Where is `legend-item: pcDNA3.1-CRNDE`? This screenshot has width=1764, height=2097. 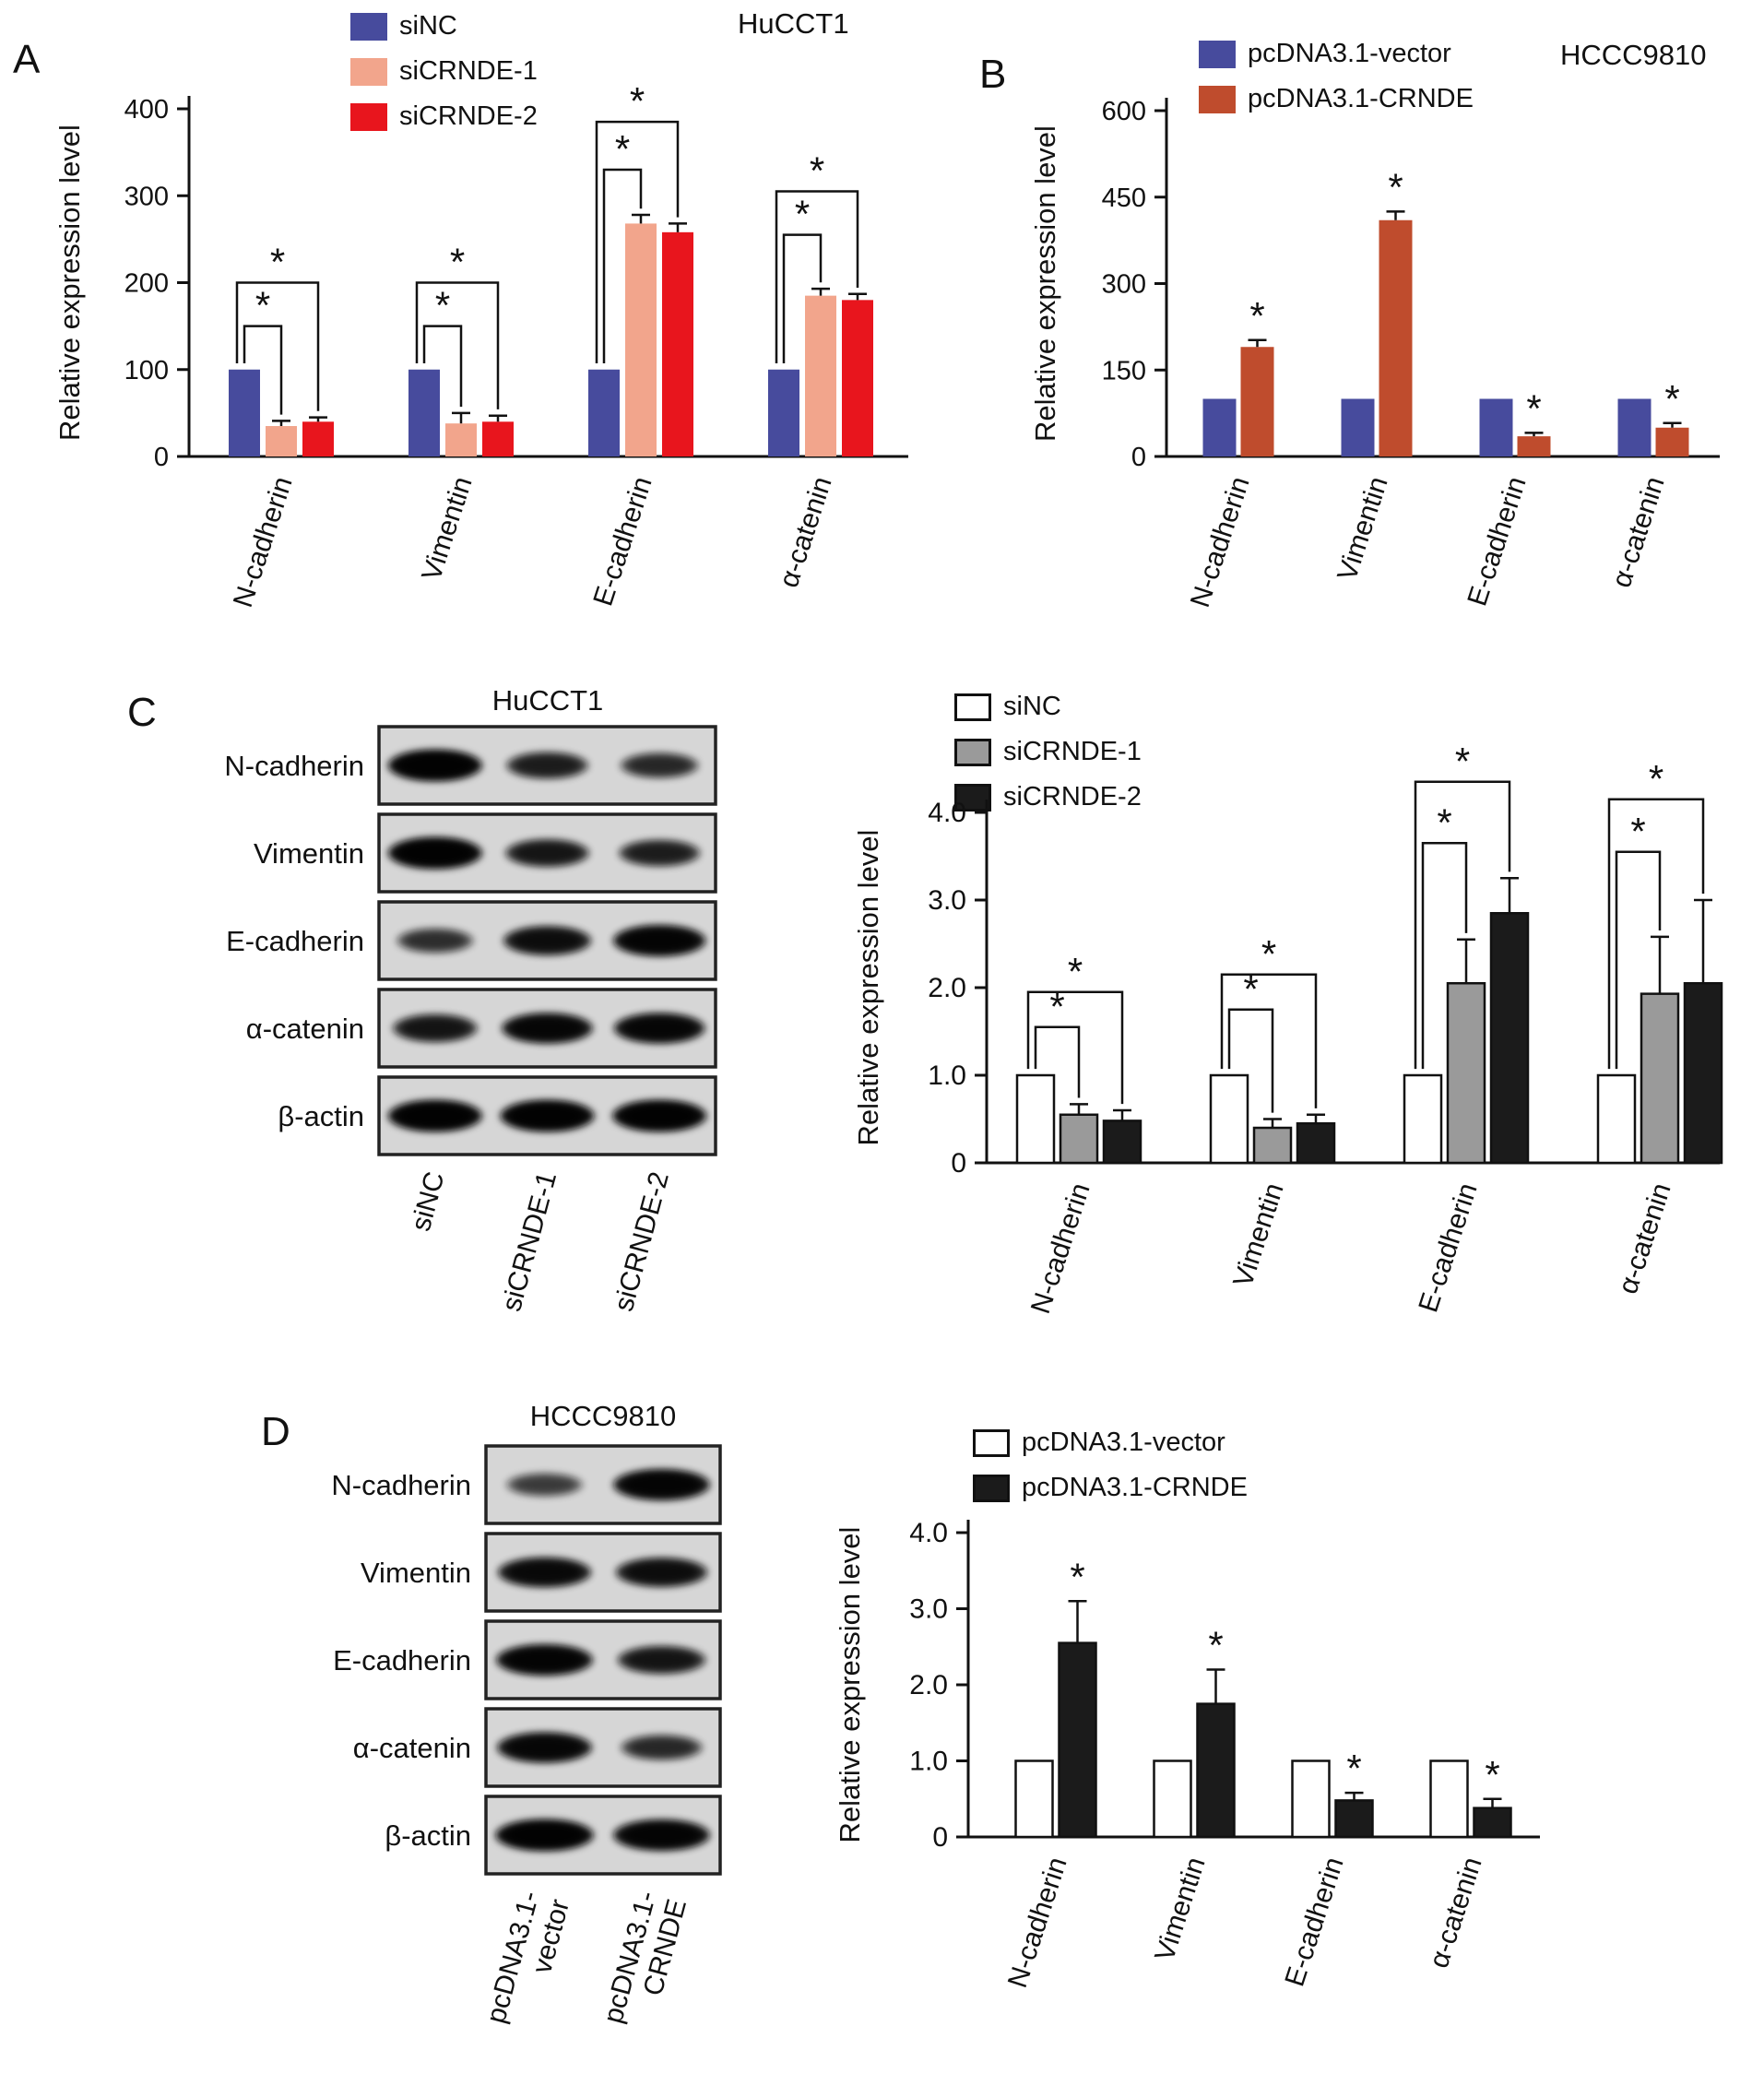 legend-item: pcDNA3.1-CRNDE is located at coordinates (1336, 99).